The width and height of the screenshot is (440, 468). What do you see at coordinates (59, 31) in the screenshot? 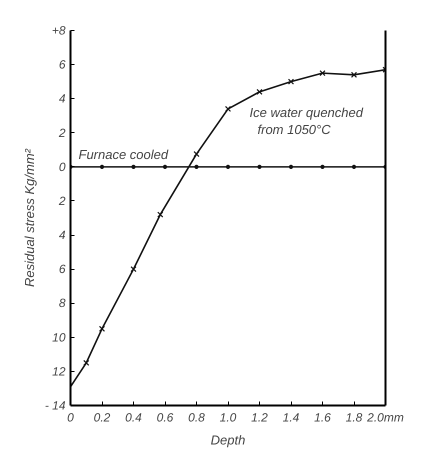
I see `y-tick-label: +8` at bounding box center [59, 31].